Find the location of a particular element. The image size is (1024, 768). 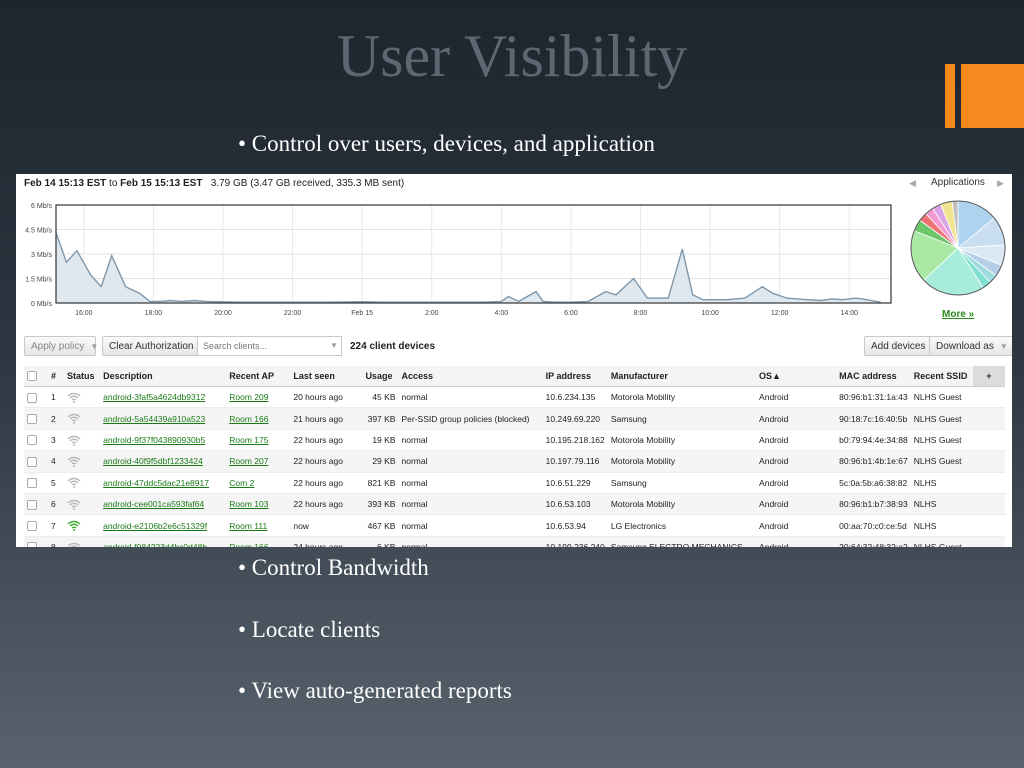

col-recent-ssid: Recent SSID is located at coordinates (941, 376).